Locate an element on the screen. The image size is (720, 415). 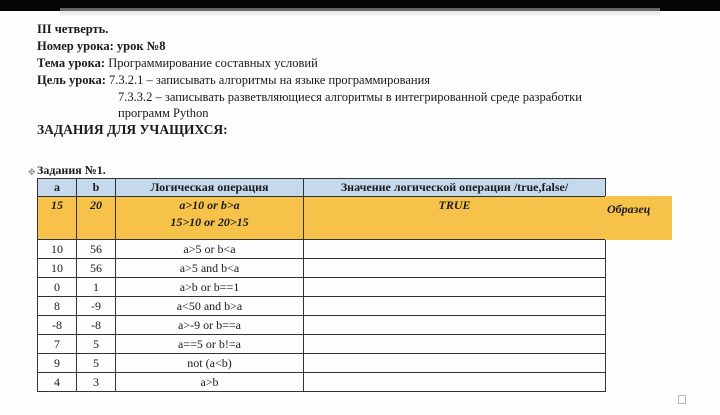
label: Номер урока: is located at coordinates (75, 46).